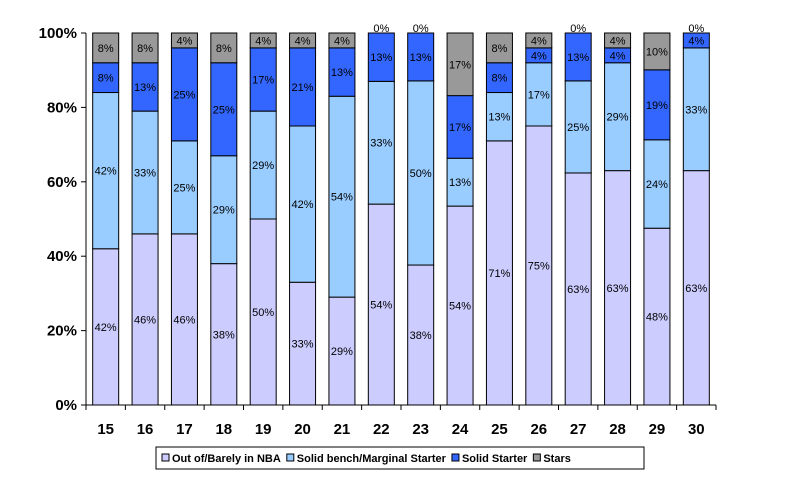  What do you see at coordinates (62, 256) in the screenshot?
I see `y-tick-label: 40%` at bounding box center [62, 256].